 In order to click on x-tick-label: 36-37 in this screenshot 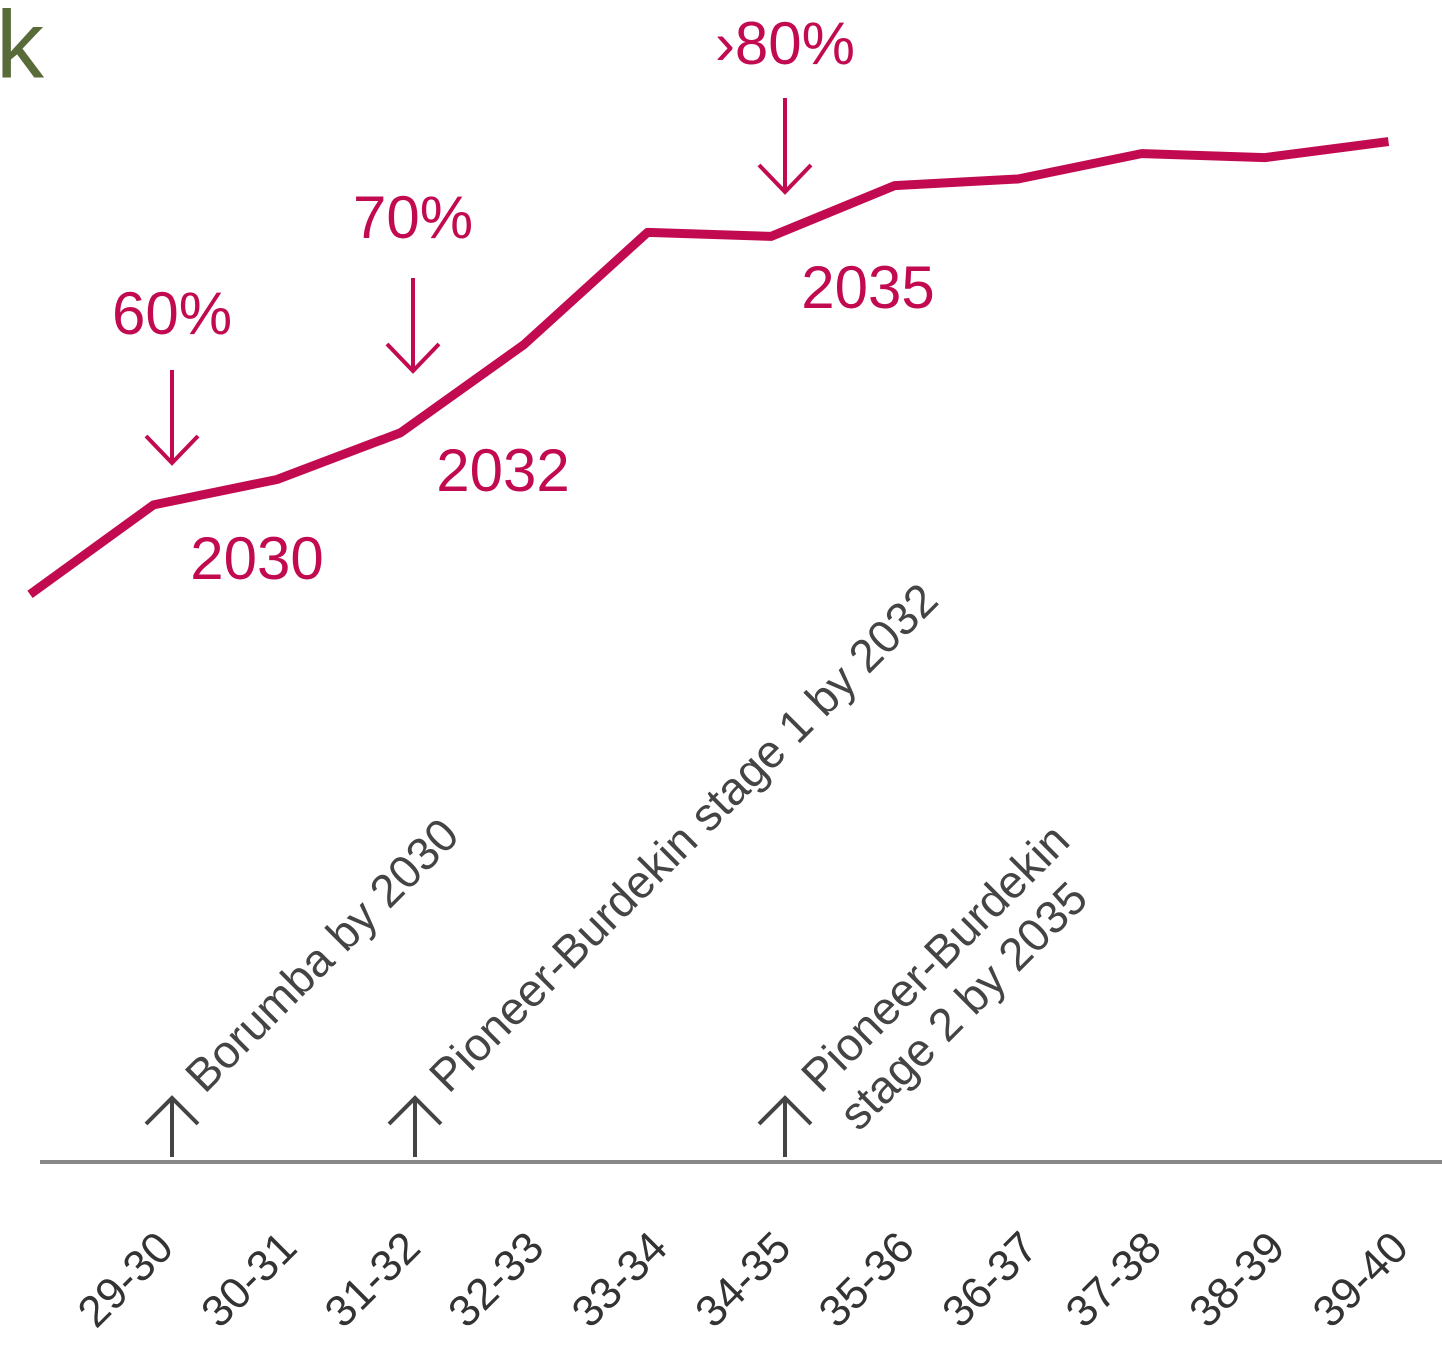, I will do `click(990, 1280)`.